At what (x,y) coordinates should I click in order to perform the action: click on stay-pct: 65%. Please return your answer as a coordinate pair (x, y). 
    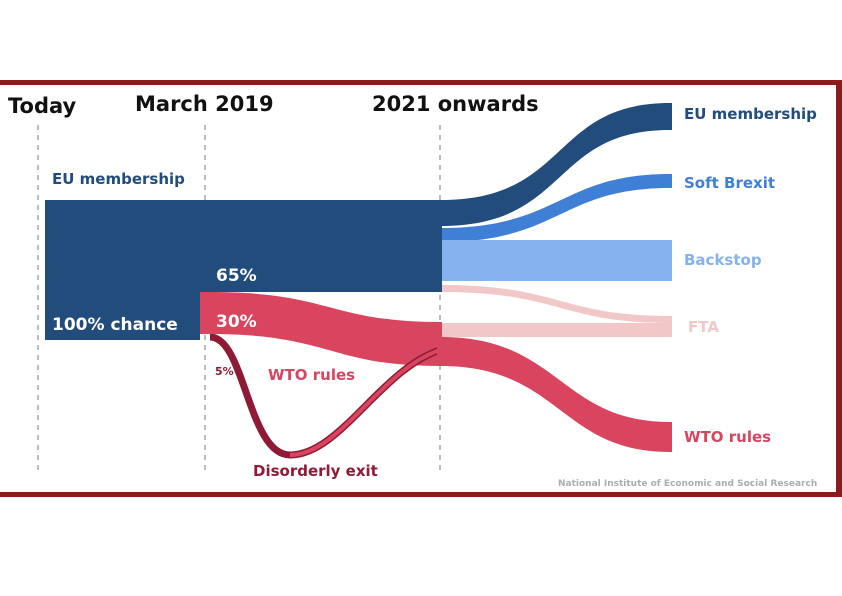
    Looking at the image, I should click on (236, 276).